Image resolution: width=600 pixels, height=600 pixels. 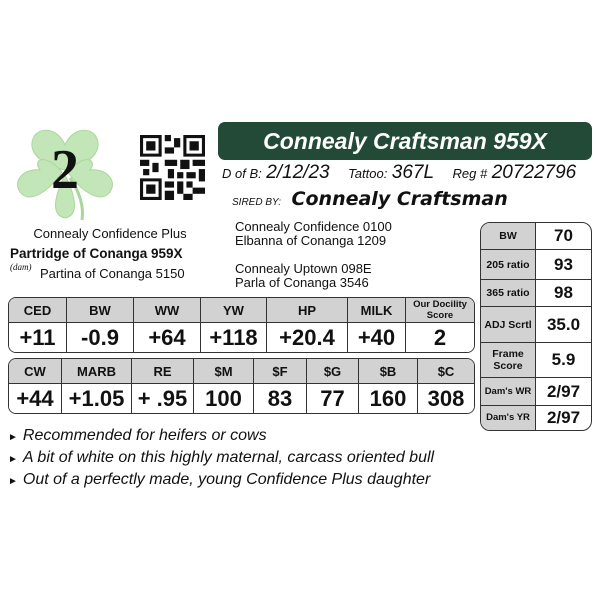 What do you see at coordinates (563, 325) in the screenshot?
I see `perf-value: 35.0` at bounding box center [563, 325].